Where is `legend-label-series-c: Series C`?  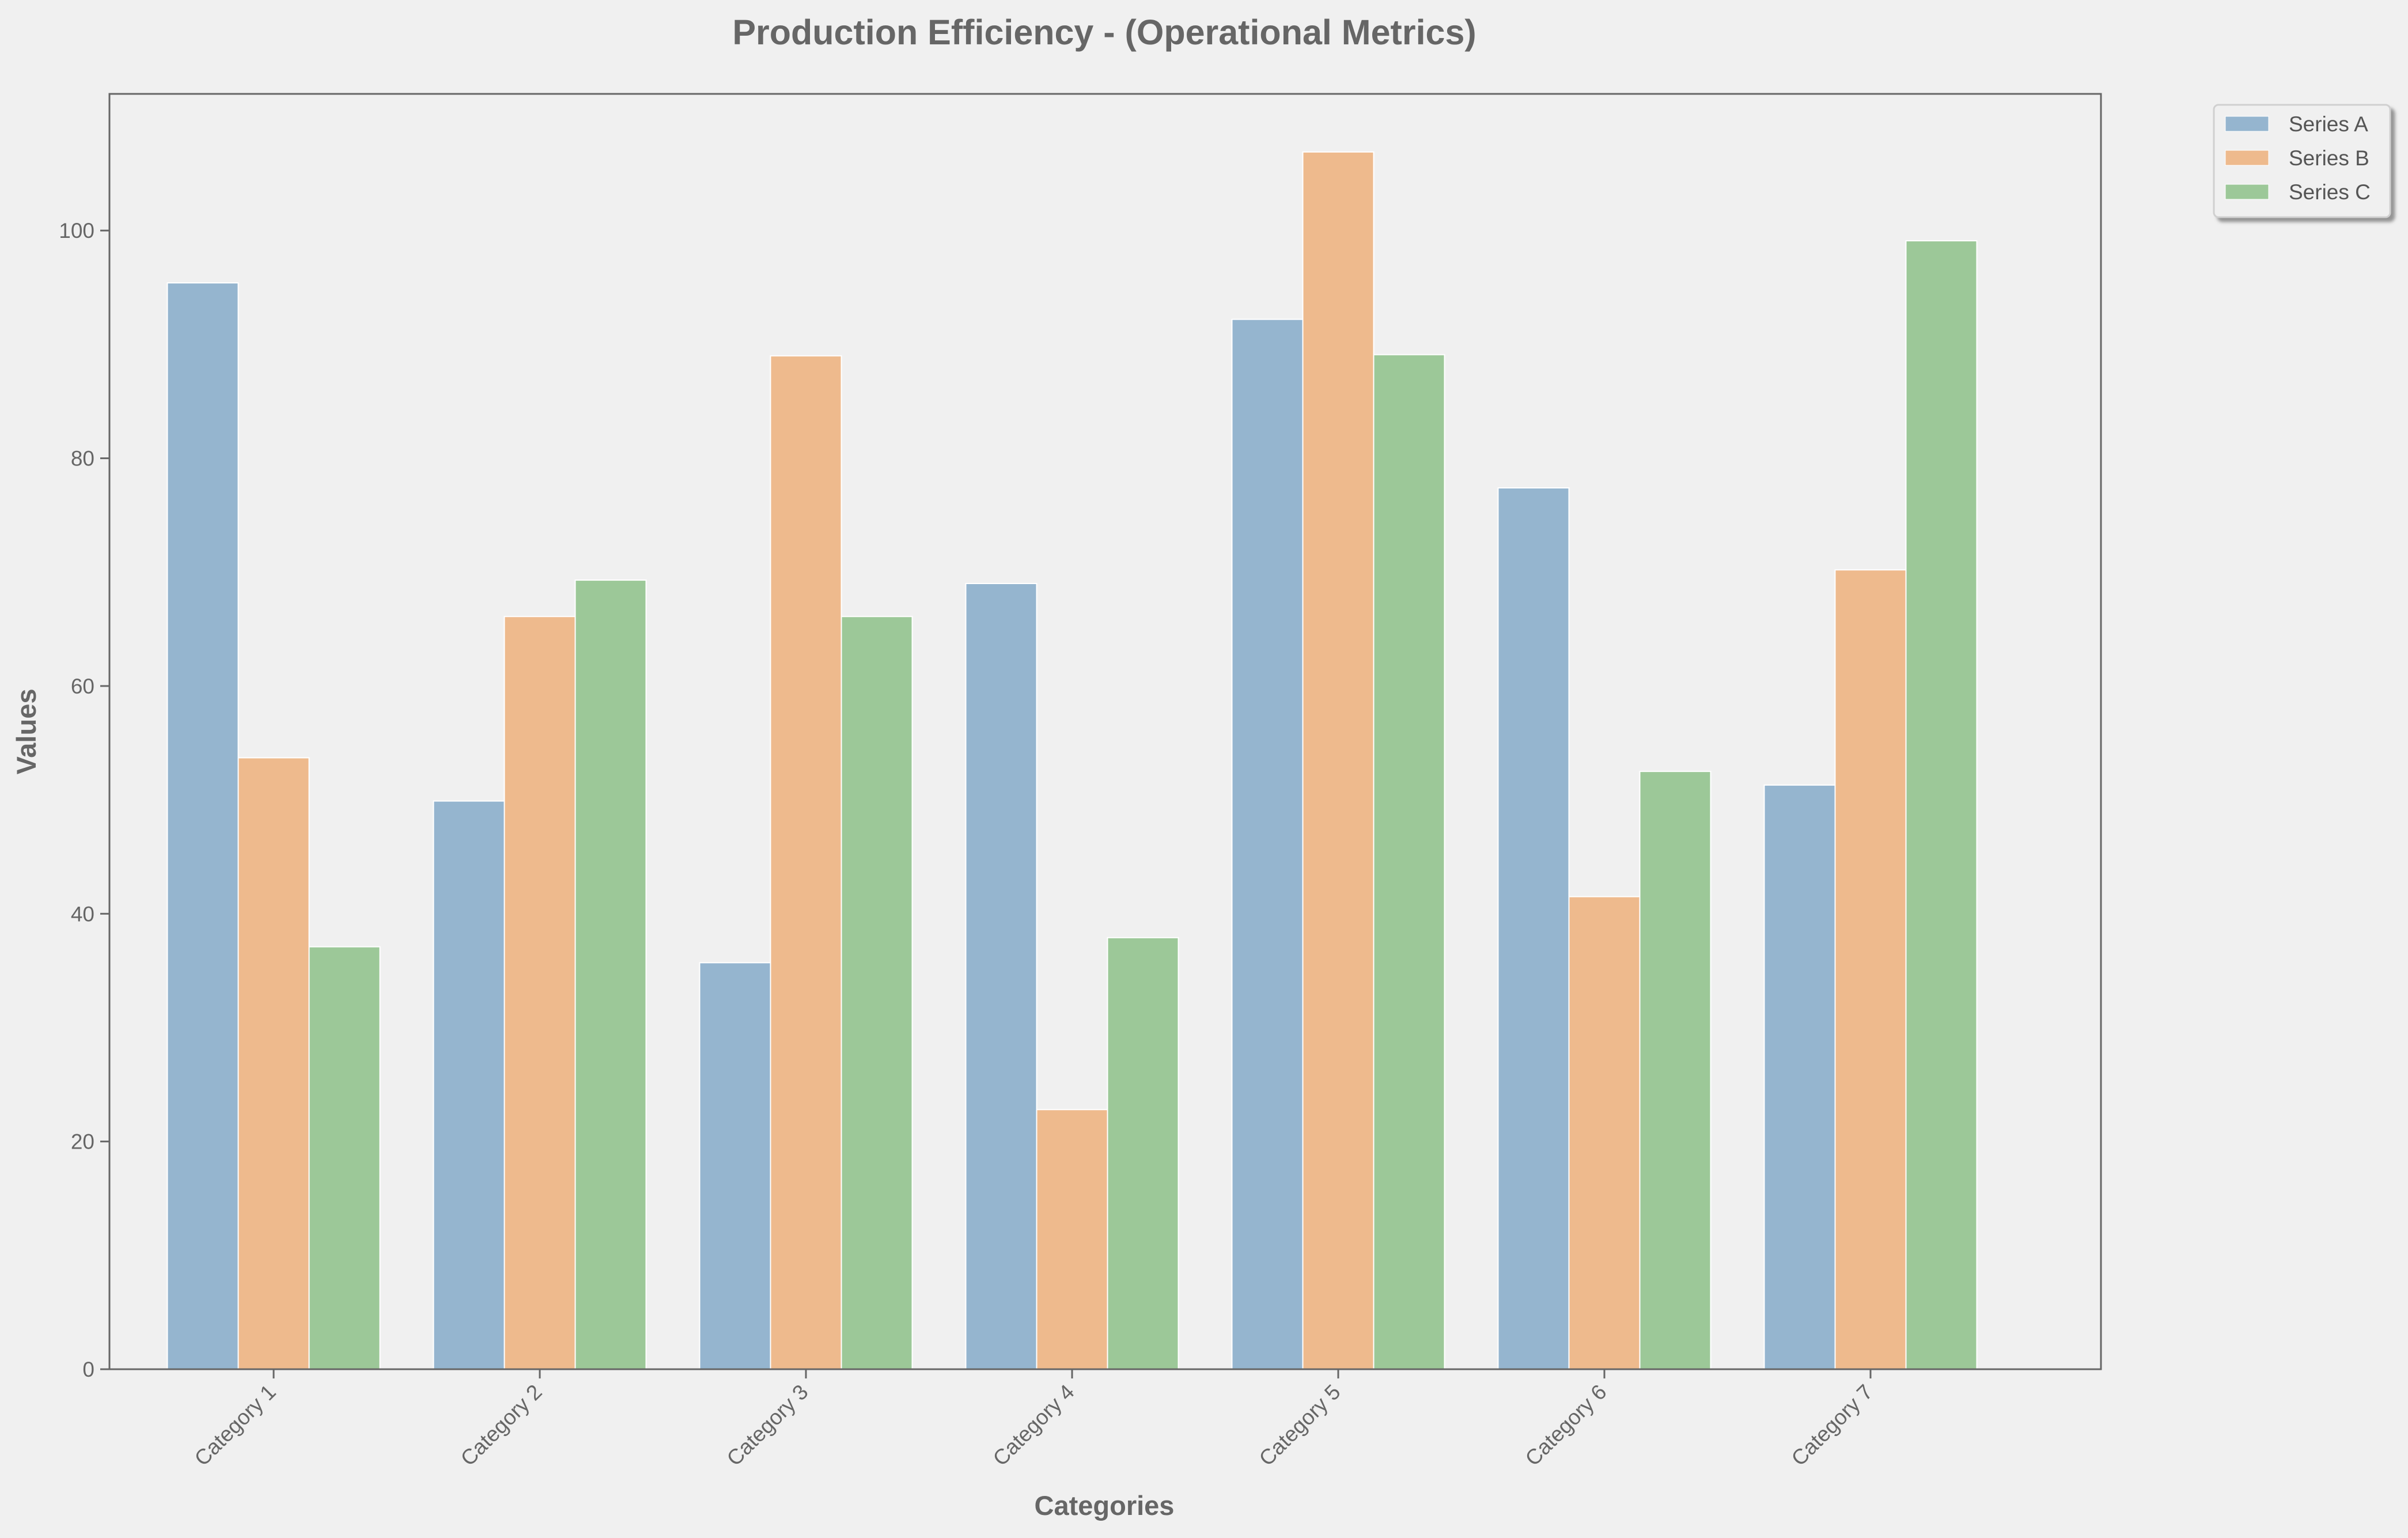
legend-label-series-c: Series C is located at coordinates (2330, 192).